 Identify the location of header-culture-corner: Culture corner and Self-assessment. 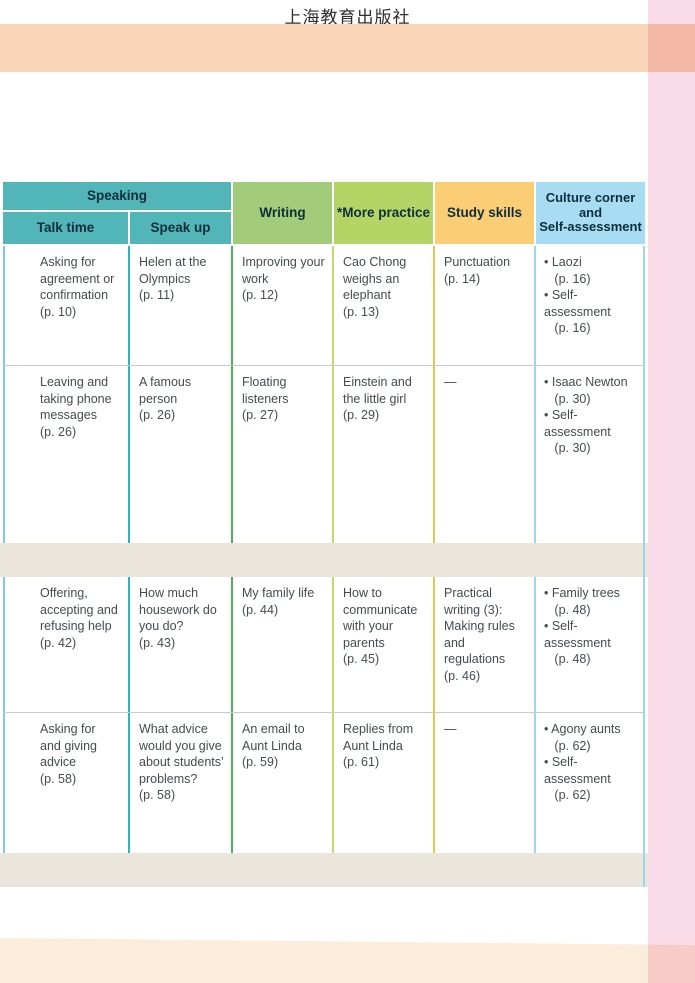
(589, 213).